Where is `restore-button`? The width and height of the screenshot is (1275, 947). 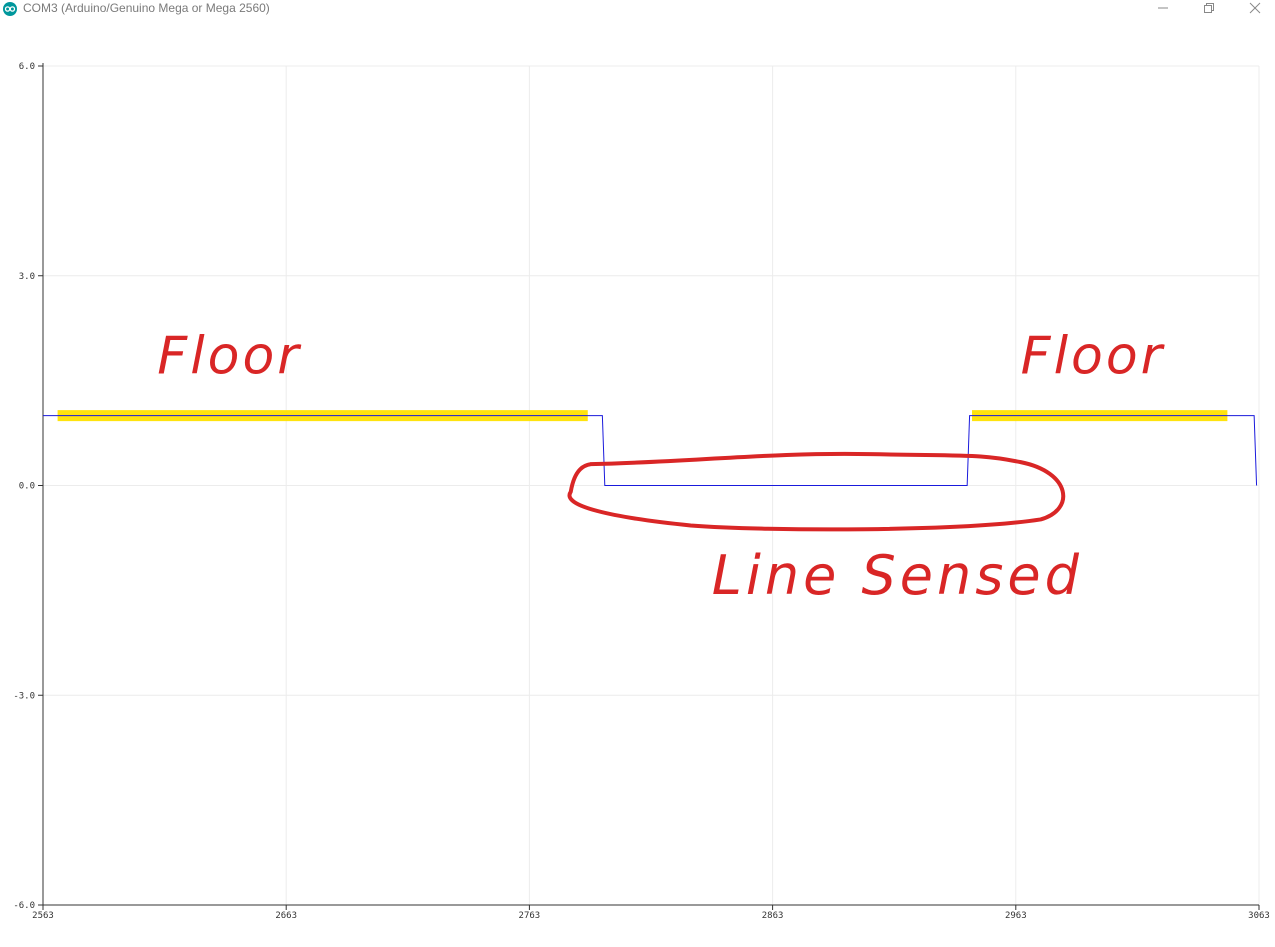 restore-button is located at coordinates (1209, 9).